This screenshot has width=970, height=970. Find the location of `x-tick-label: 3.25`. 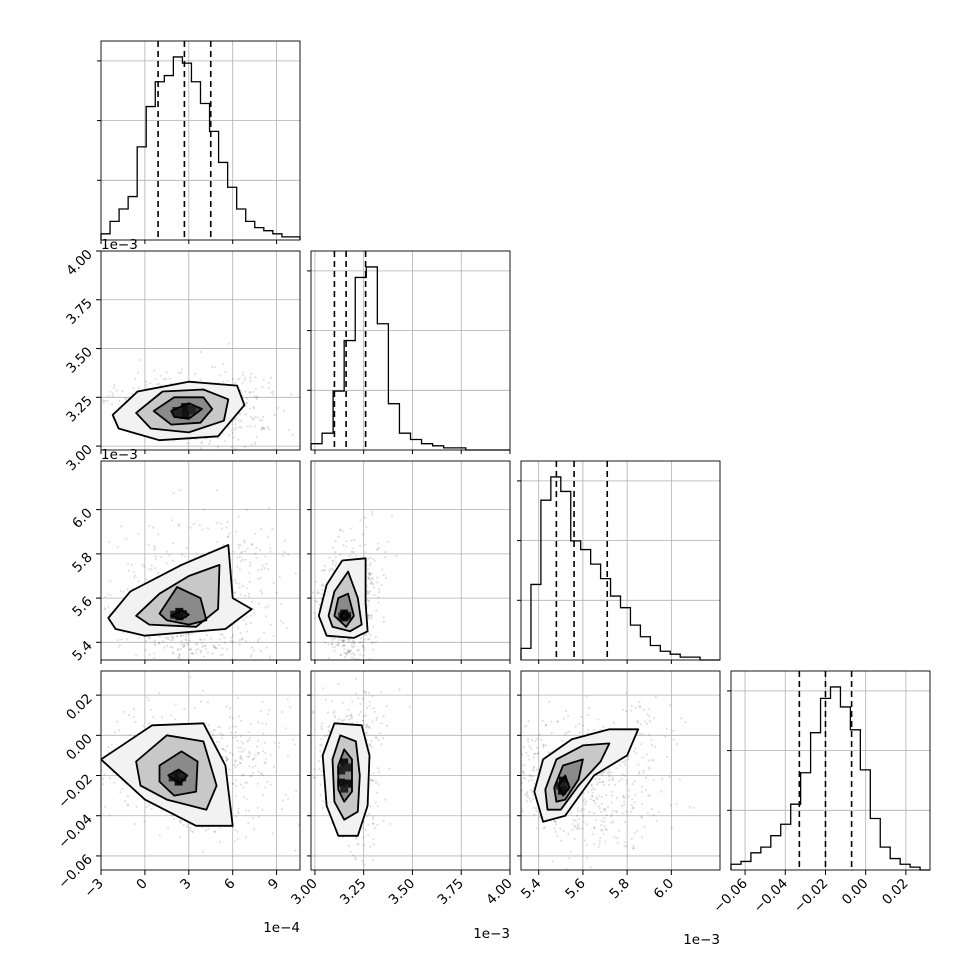

x-tick-label: 3.25 is located at coordinates (353, 892).